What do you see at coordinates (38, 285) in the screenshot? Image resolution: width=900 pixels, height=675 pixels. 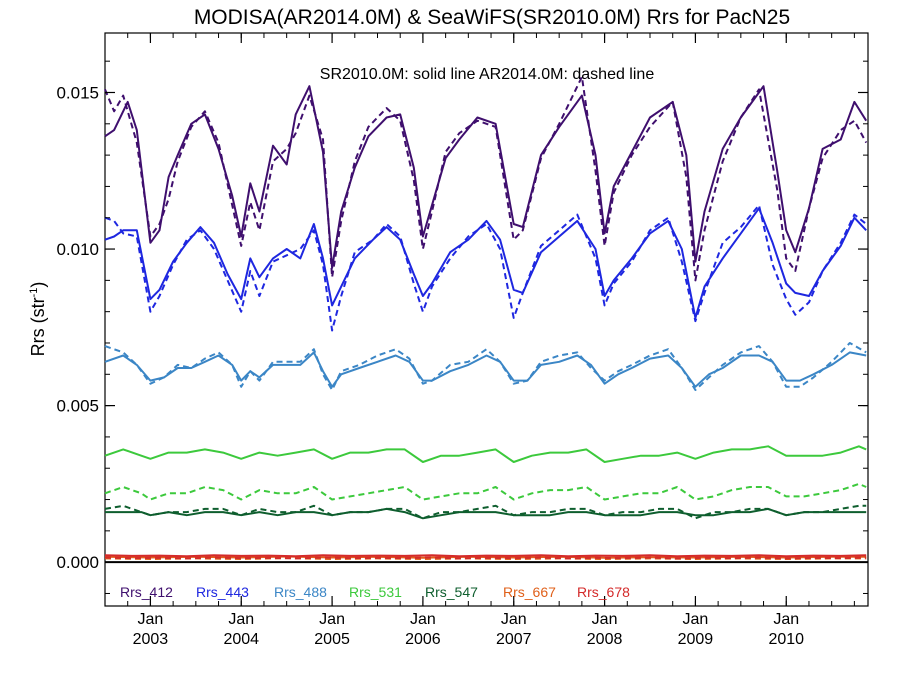 I see `y-axis-label-tail: )` at bounding box center [38, 285].